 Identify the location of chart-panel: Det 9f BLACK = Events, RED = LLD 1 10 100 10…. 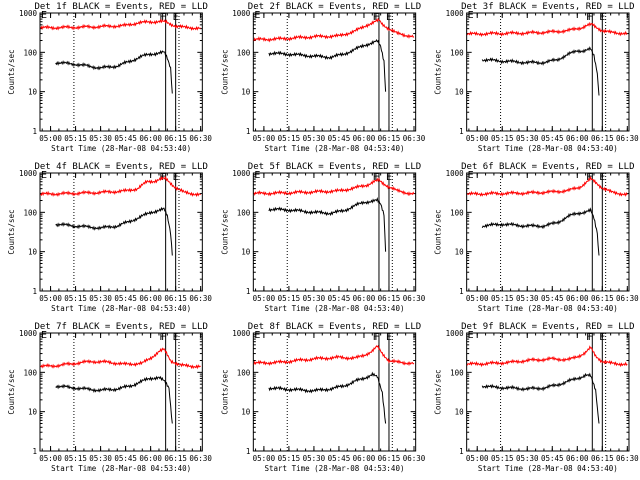
(536, 397).